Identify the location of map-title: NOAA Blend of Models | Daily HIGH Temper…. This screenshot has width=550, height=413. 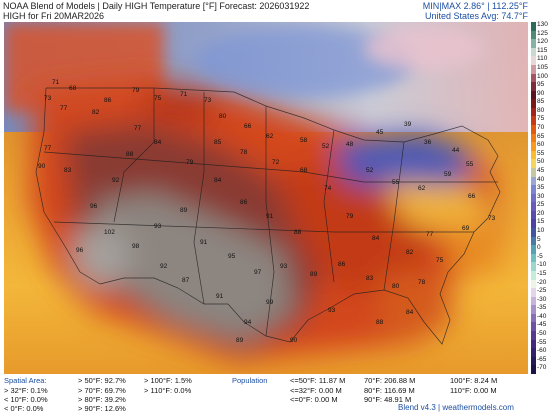
(156, 6).